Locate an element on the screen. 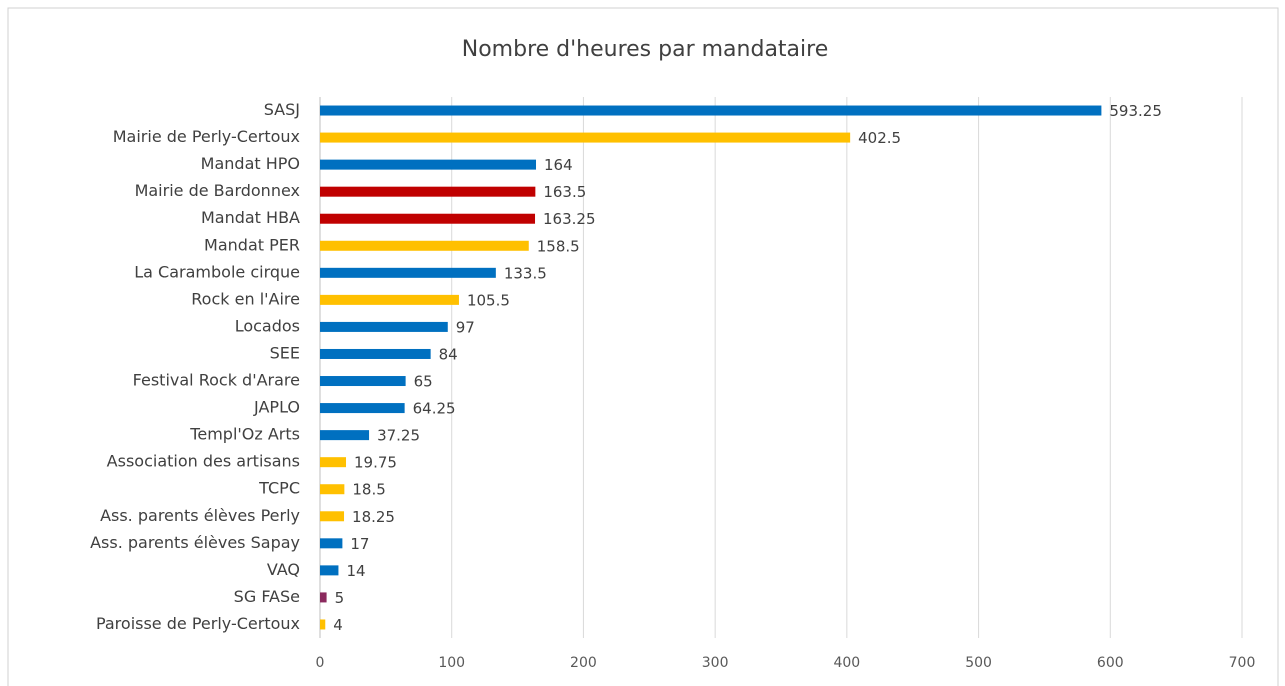 The image size is (1285, 686). value-label: 17 is located at coordinates (359, 544).